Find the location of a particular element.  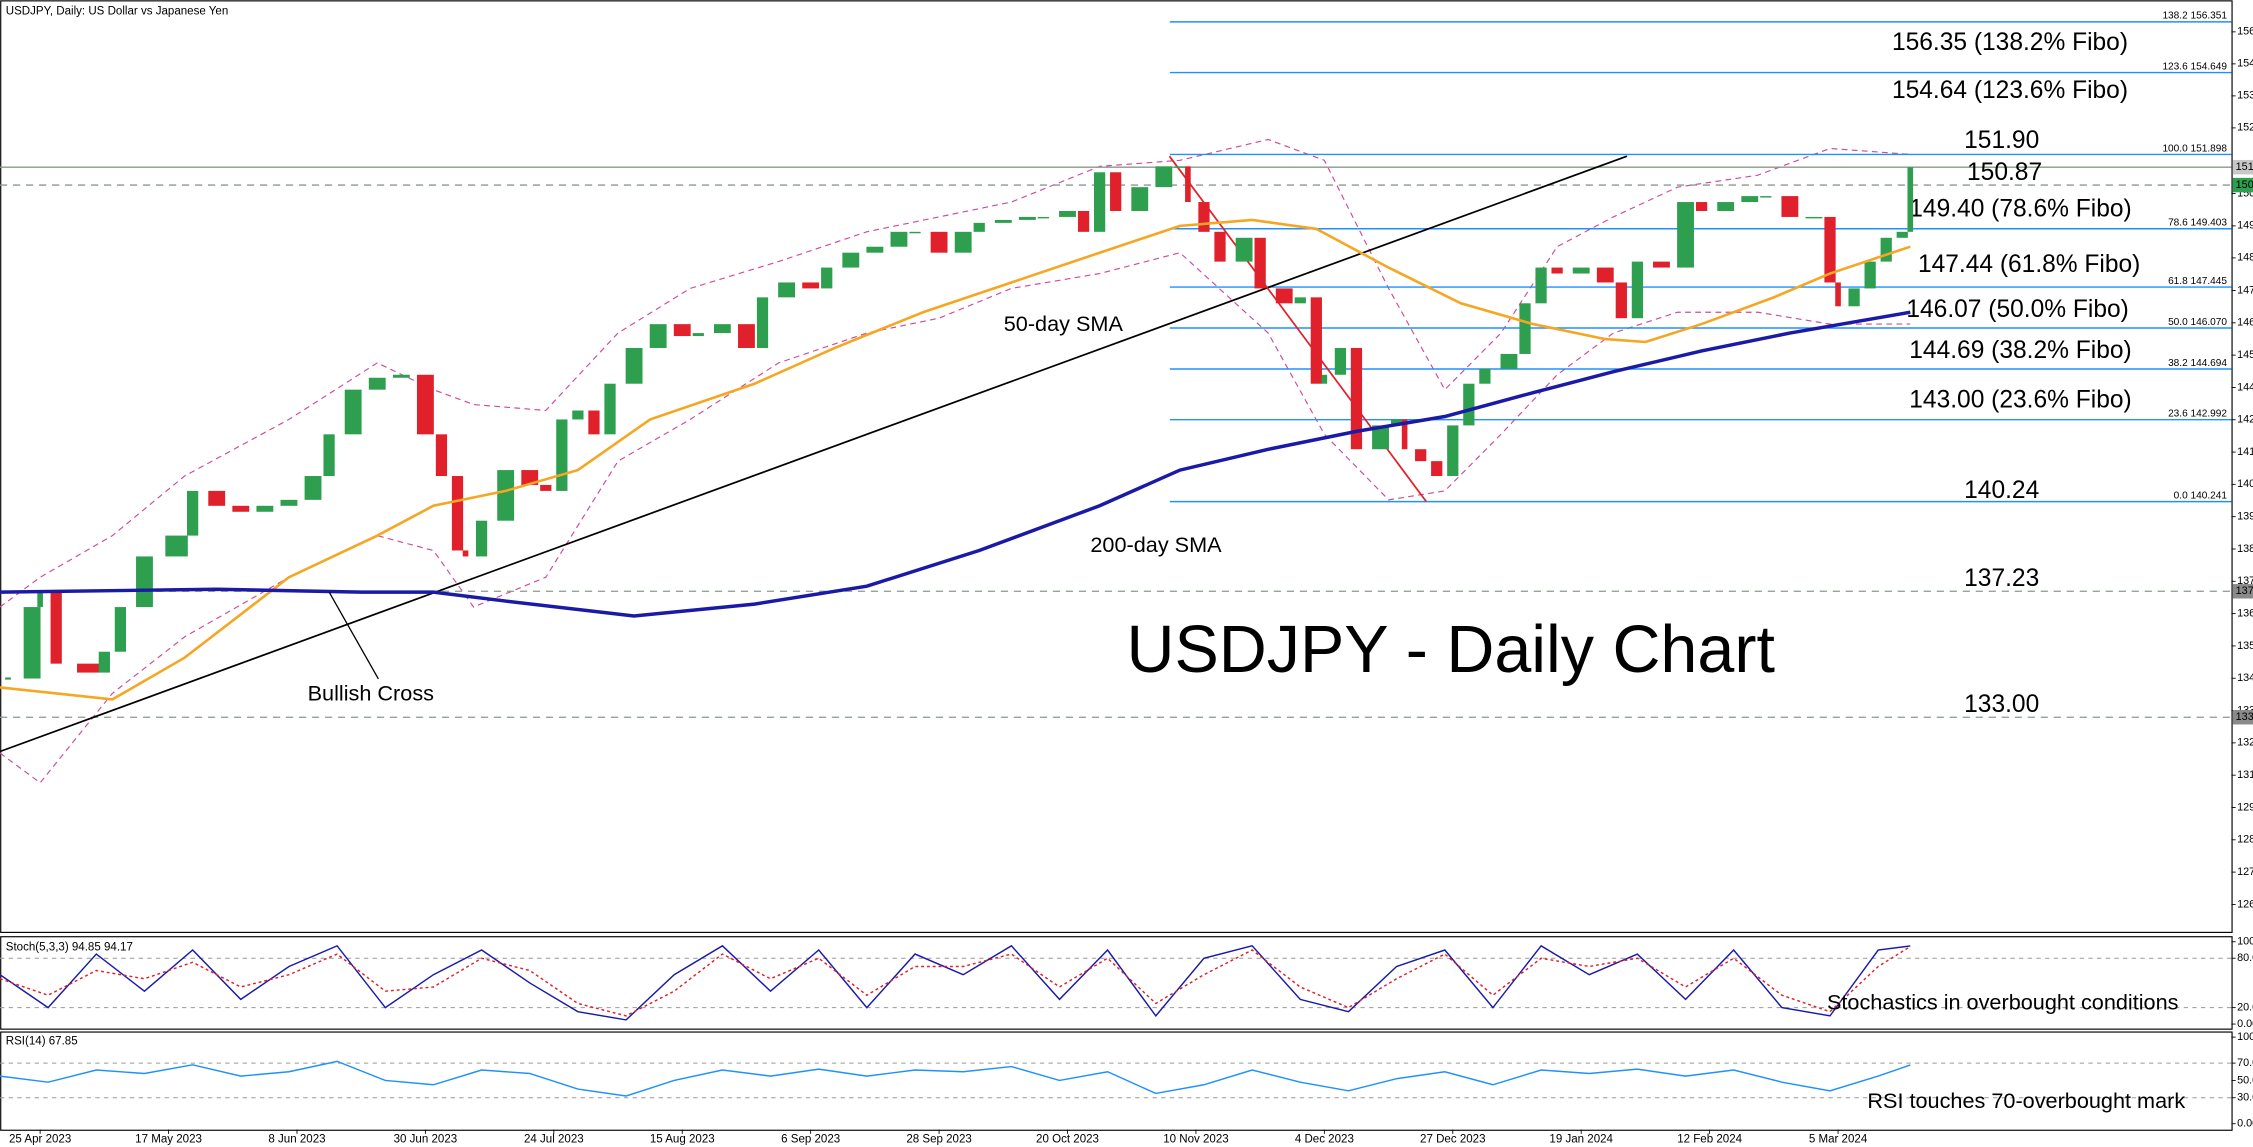

y-tick-label: 70.00 is located at coordinates (2245, 1063).